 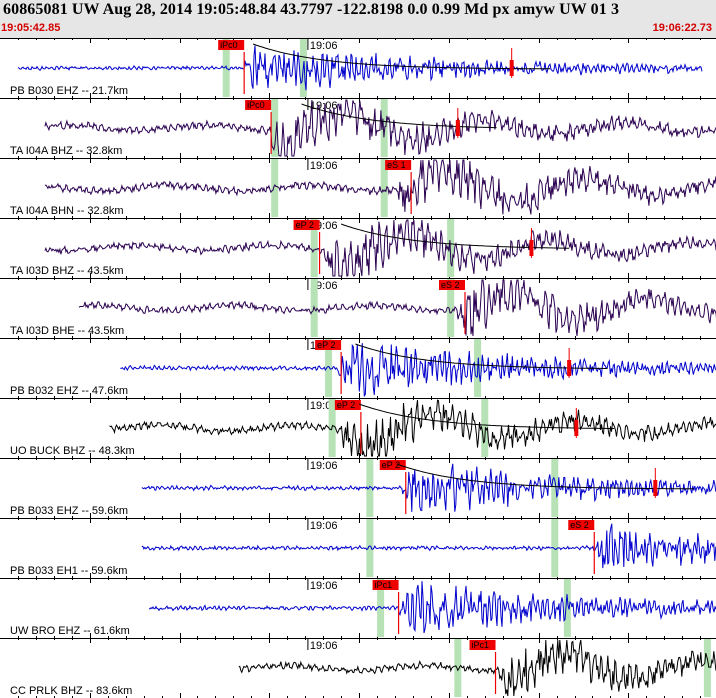 I want to click on start-time-label: 19:05:42.85, so click(x=31, y=28).